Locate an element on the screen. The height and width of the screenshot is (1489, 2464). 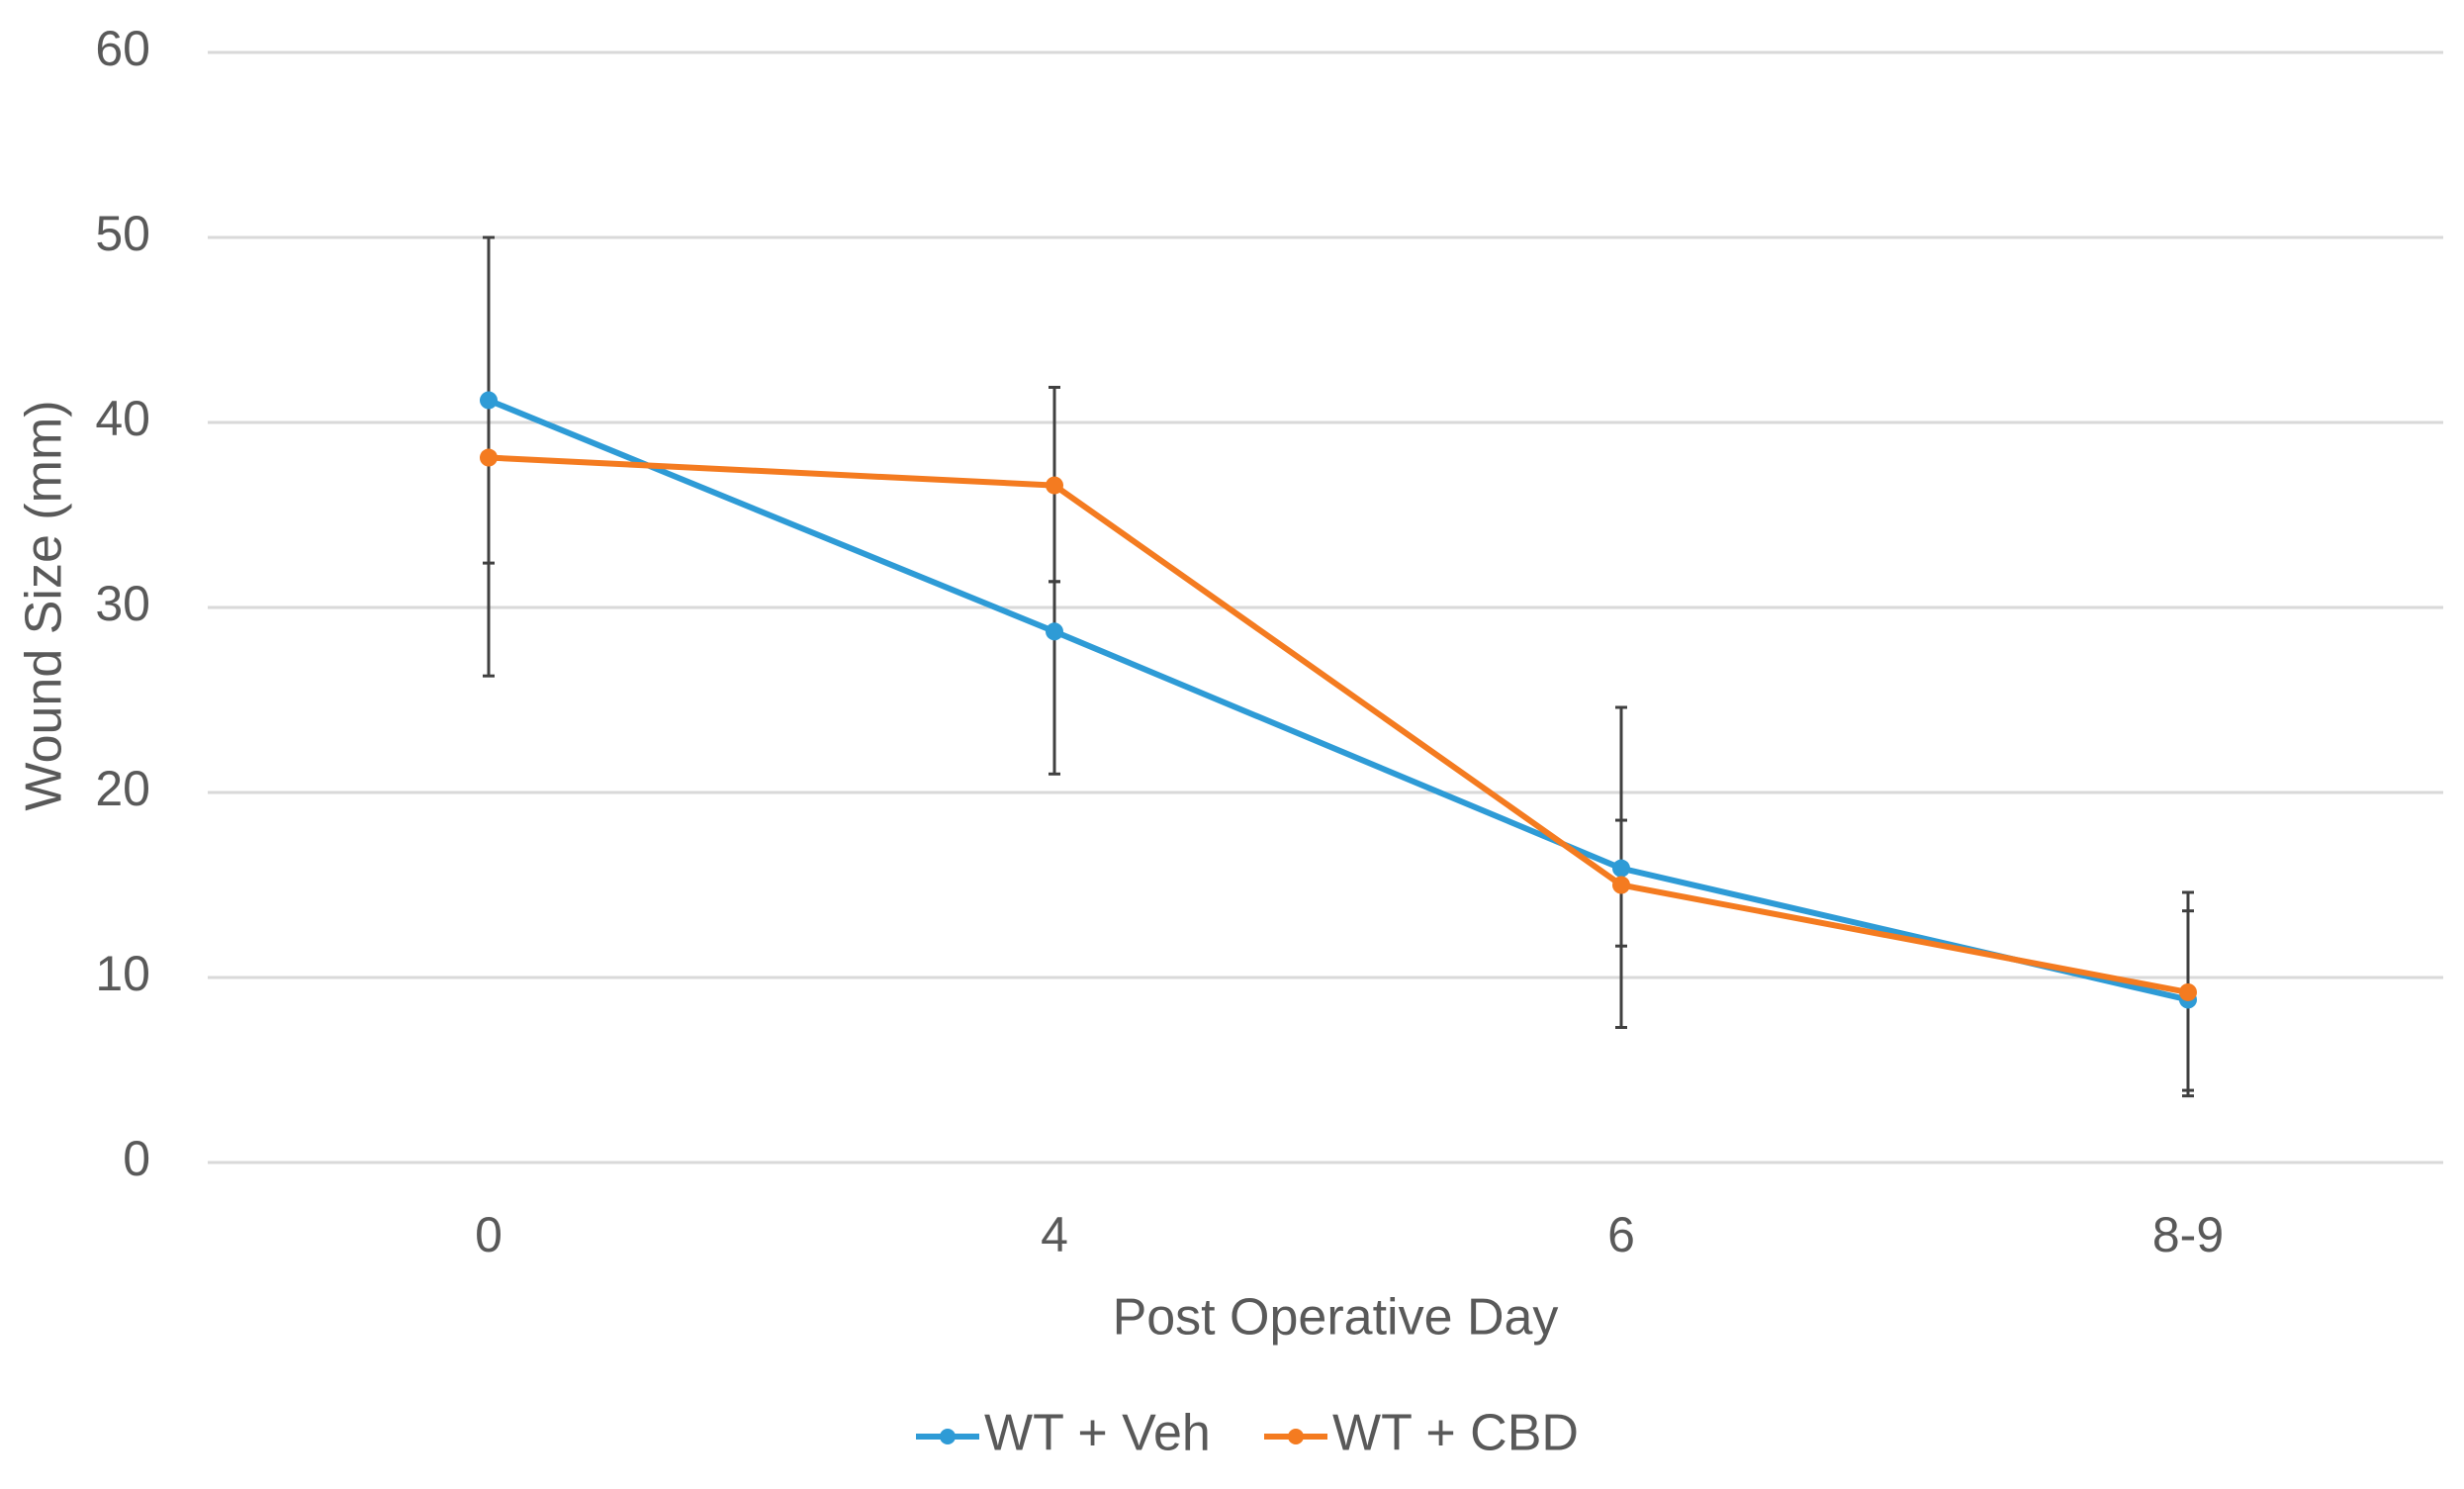
y-axis-title: Wound Size (mm) is located at coordinates (44, 605).